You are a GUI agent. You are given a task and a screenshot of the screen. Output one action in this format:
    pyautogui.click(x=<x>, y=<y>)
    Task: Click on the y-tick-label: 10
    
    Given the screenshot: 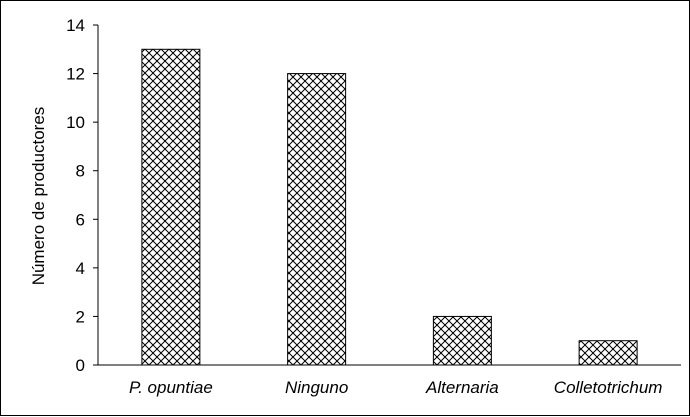 What is the action you would take?
    pyautogui.click(x=75, y=122)
    